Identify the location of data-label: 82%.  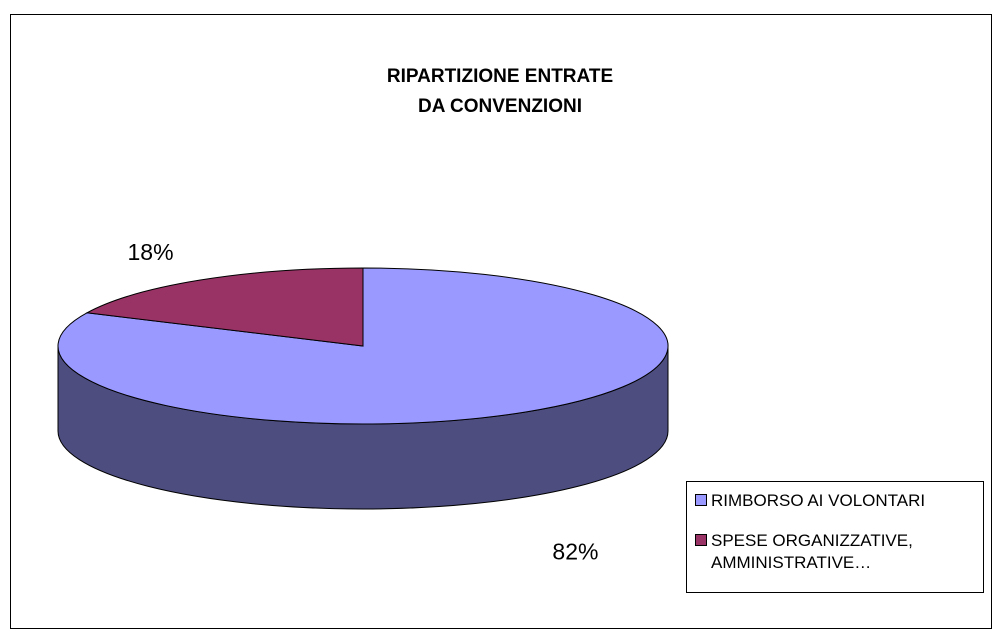
(575, 551).